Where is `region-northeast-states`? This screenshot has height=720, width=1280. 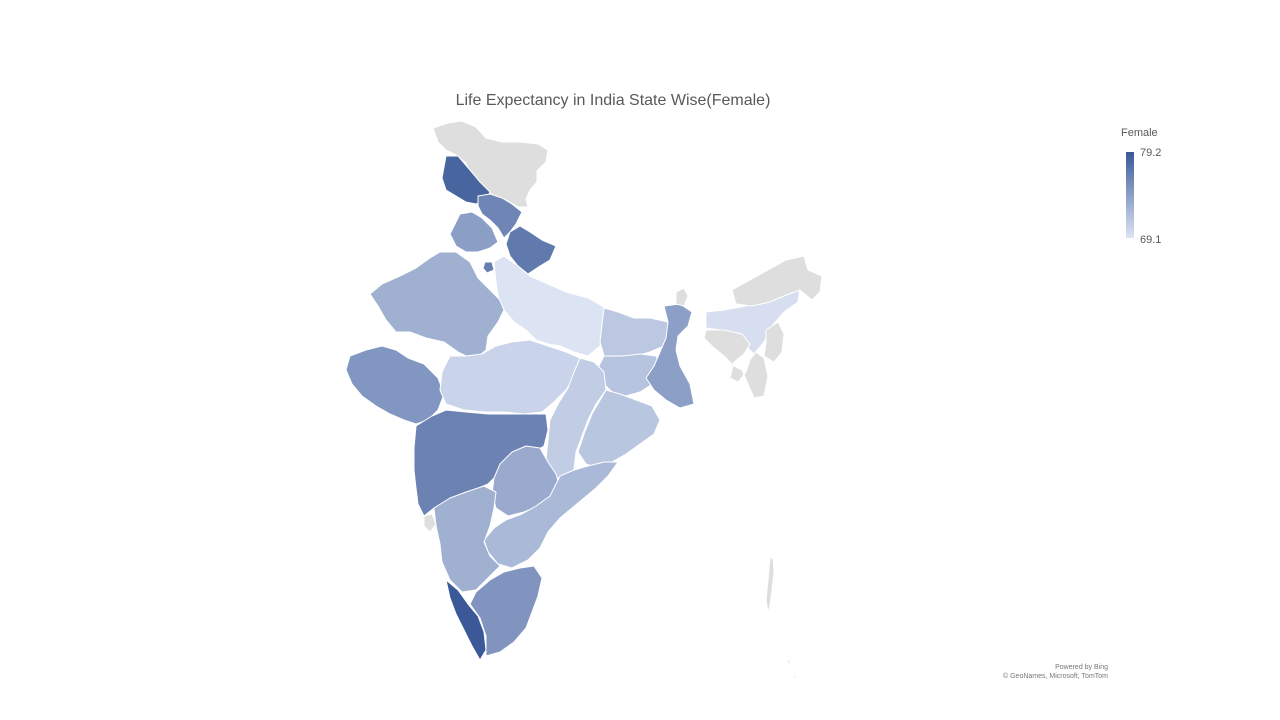
region-northeast-states is located at coordinates (763, 327).